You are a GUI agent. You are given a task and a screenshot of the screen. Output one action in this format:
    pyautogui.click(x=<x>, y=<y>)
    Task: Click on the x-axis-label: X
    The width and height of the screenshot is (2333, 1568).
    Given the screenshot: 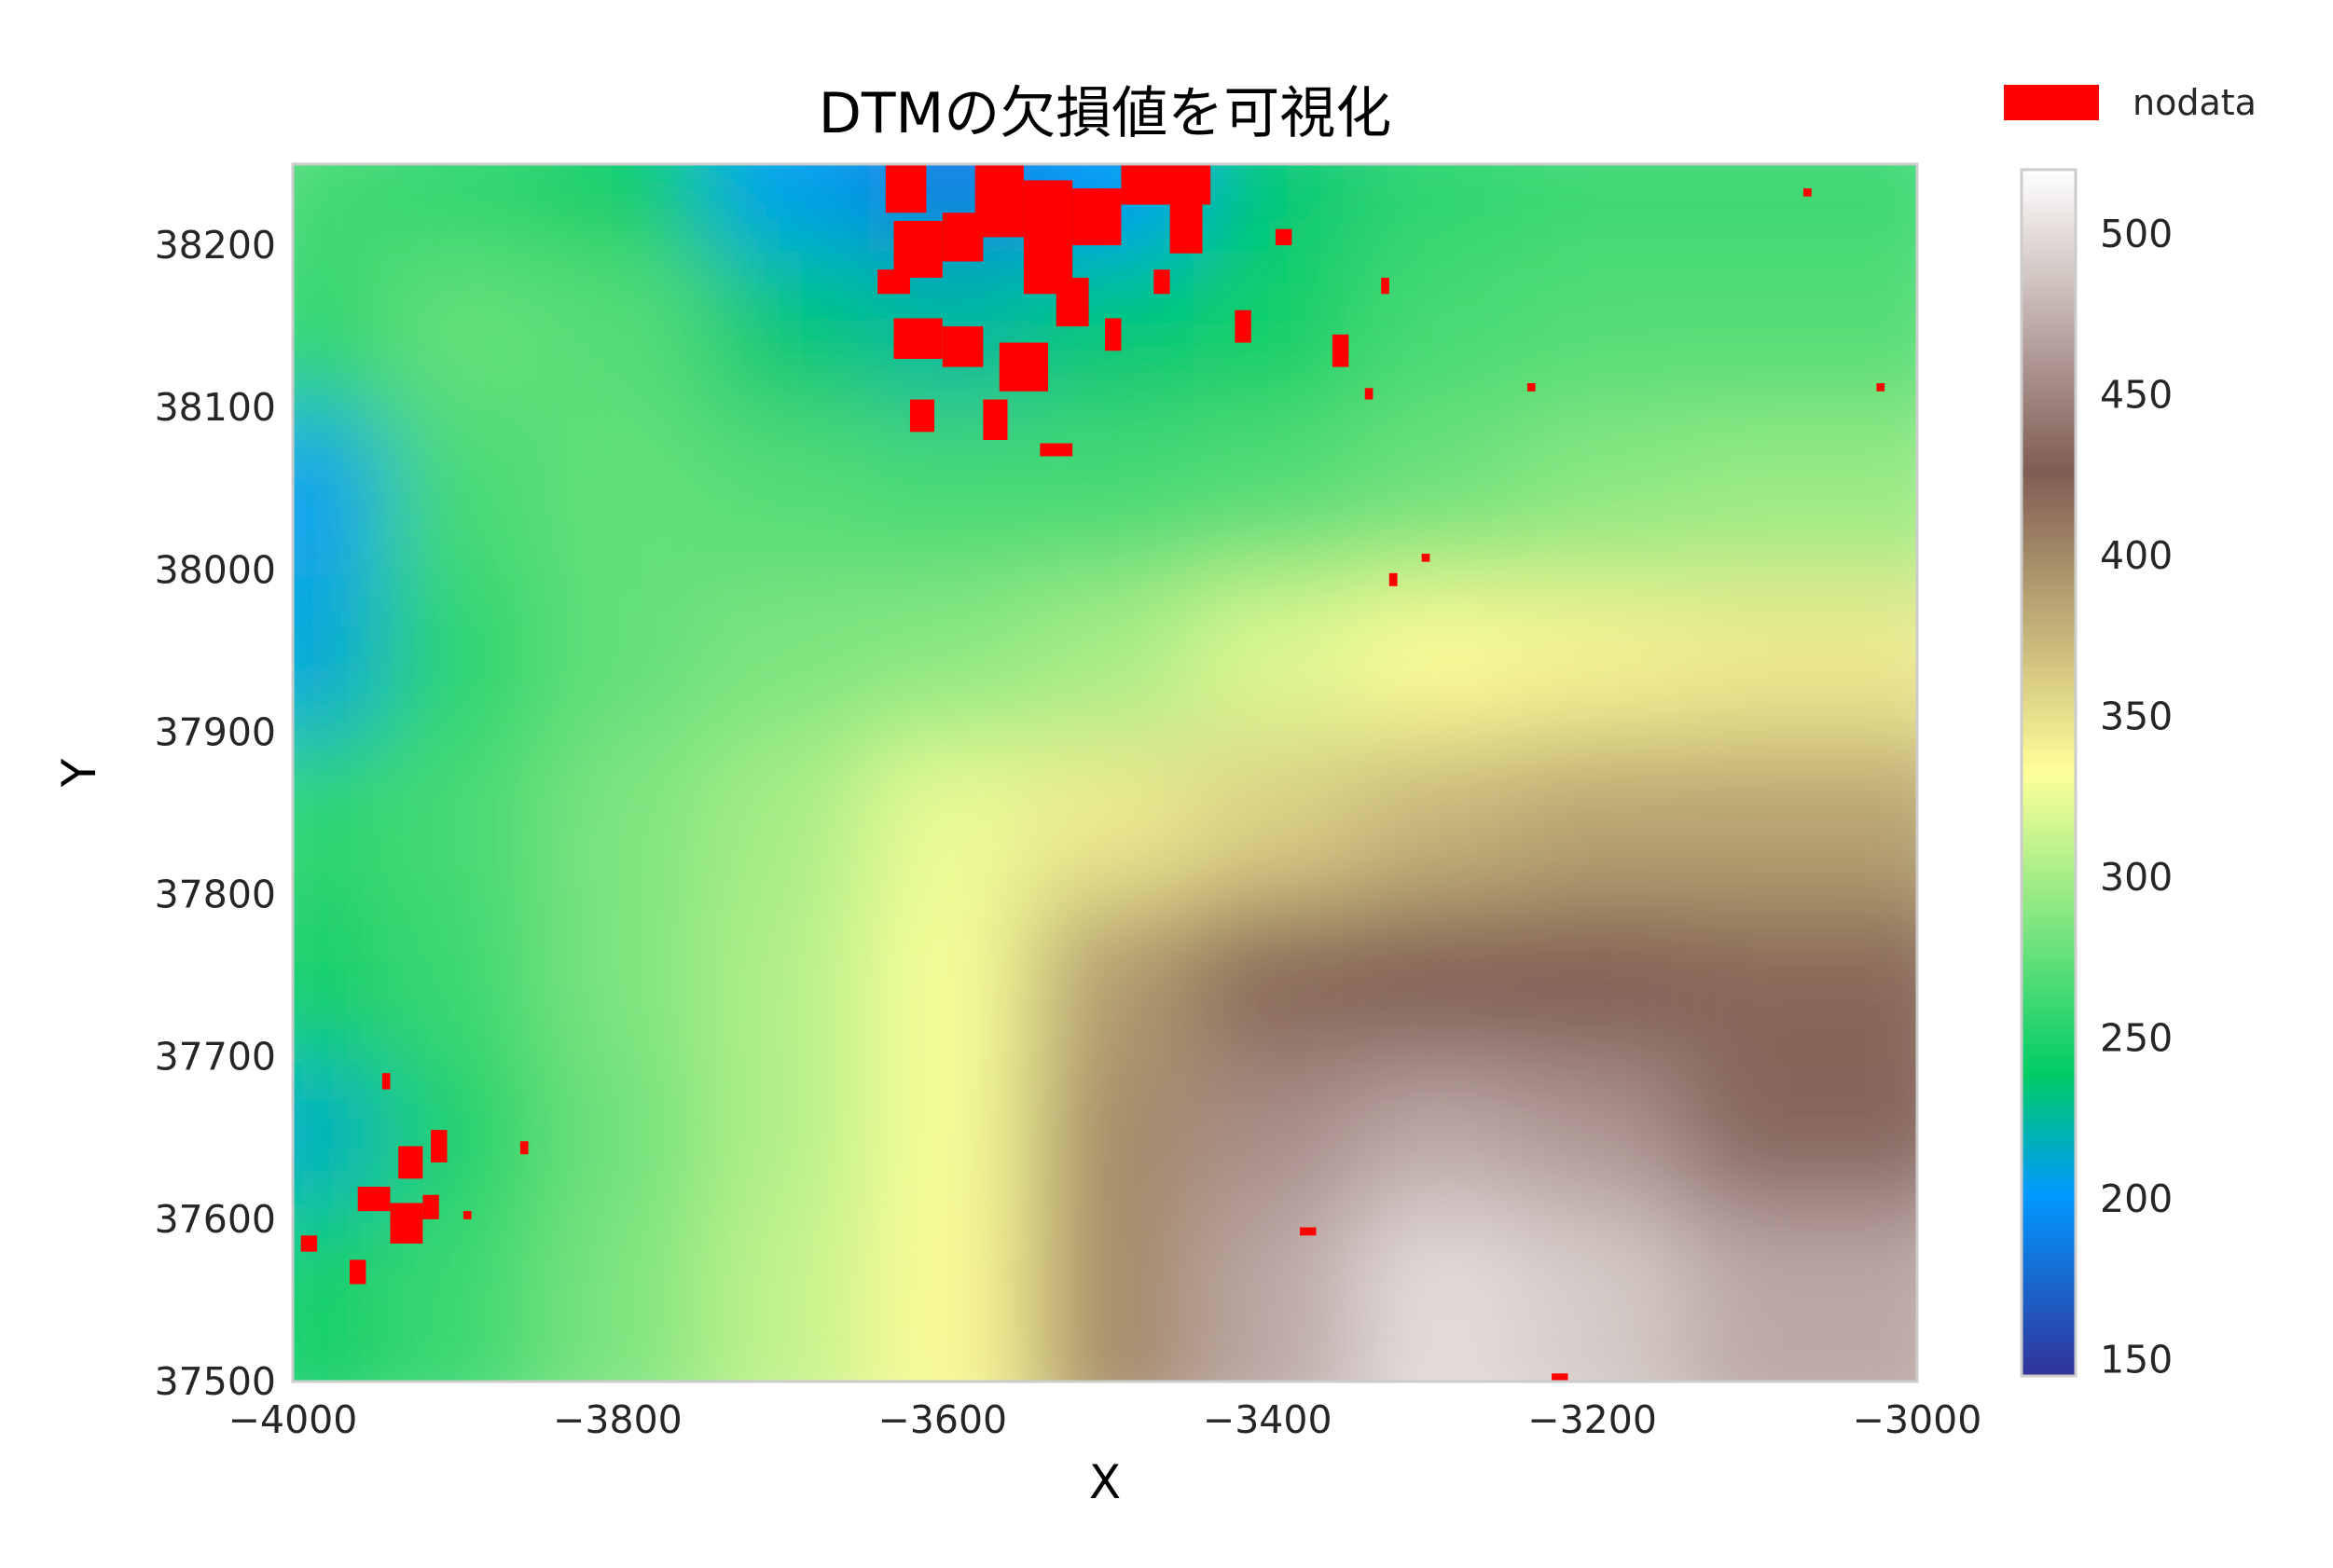 What is the action you would take?
    pyautogui.click(x=1105, y=1482)
    